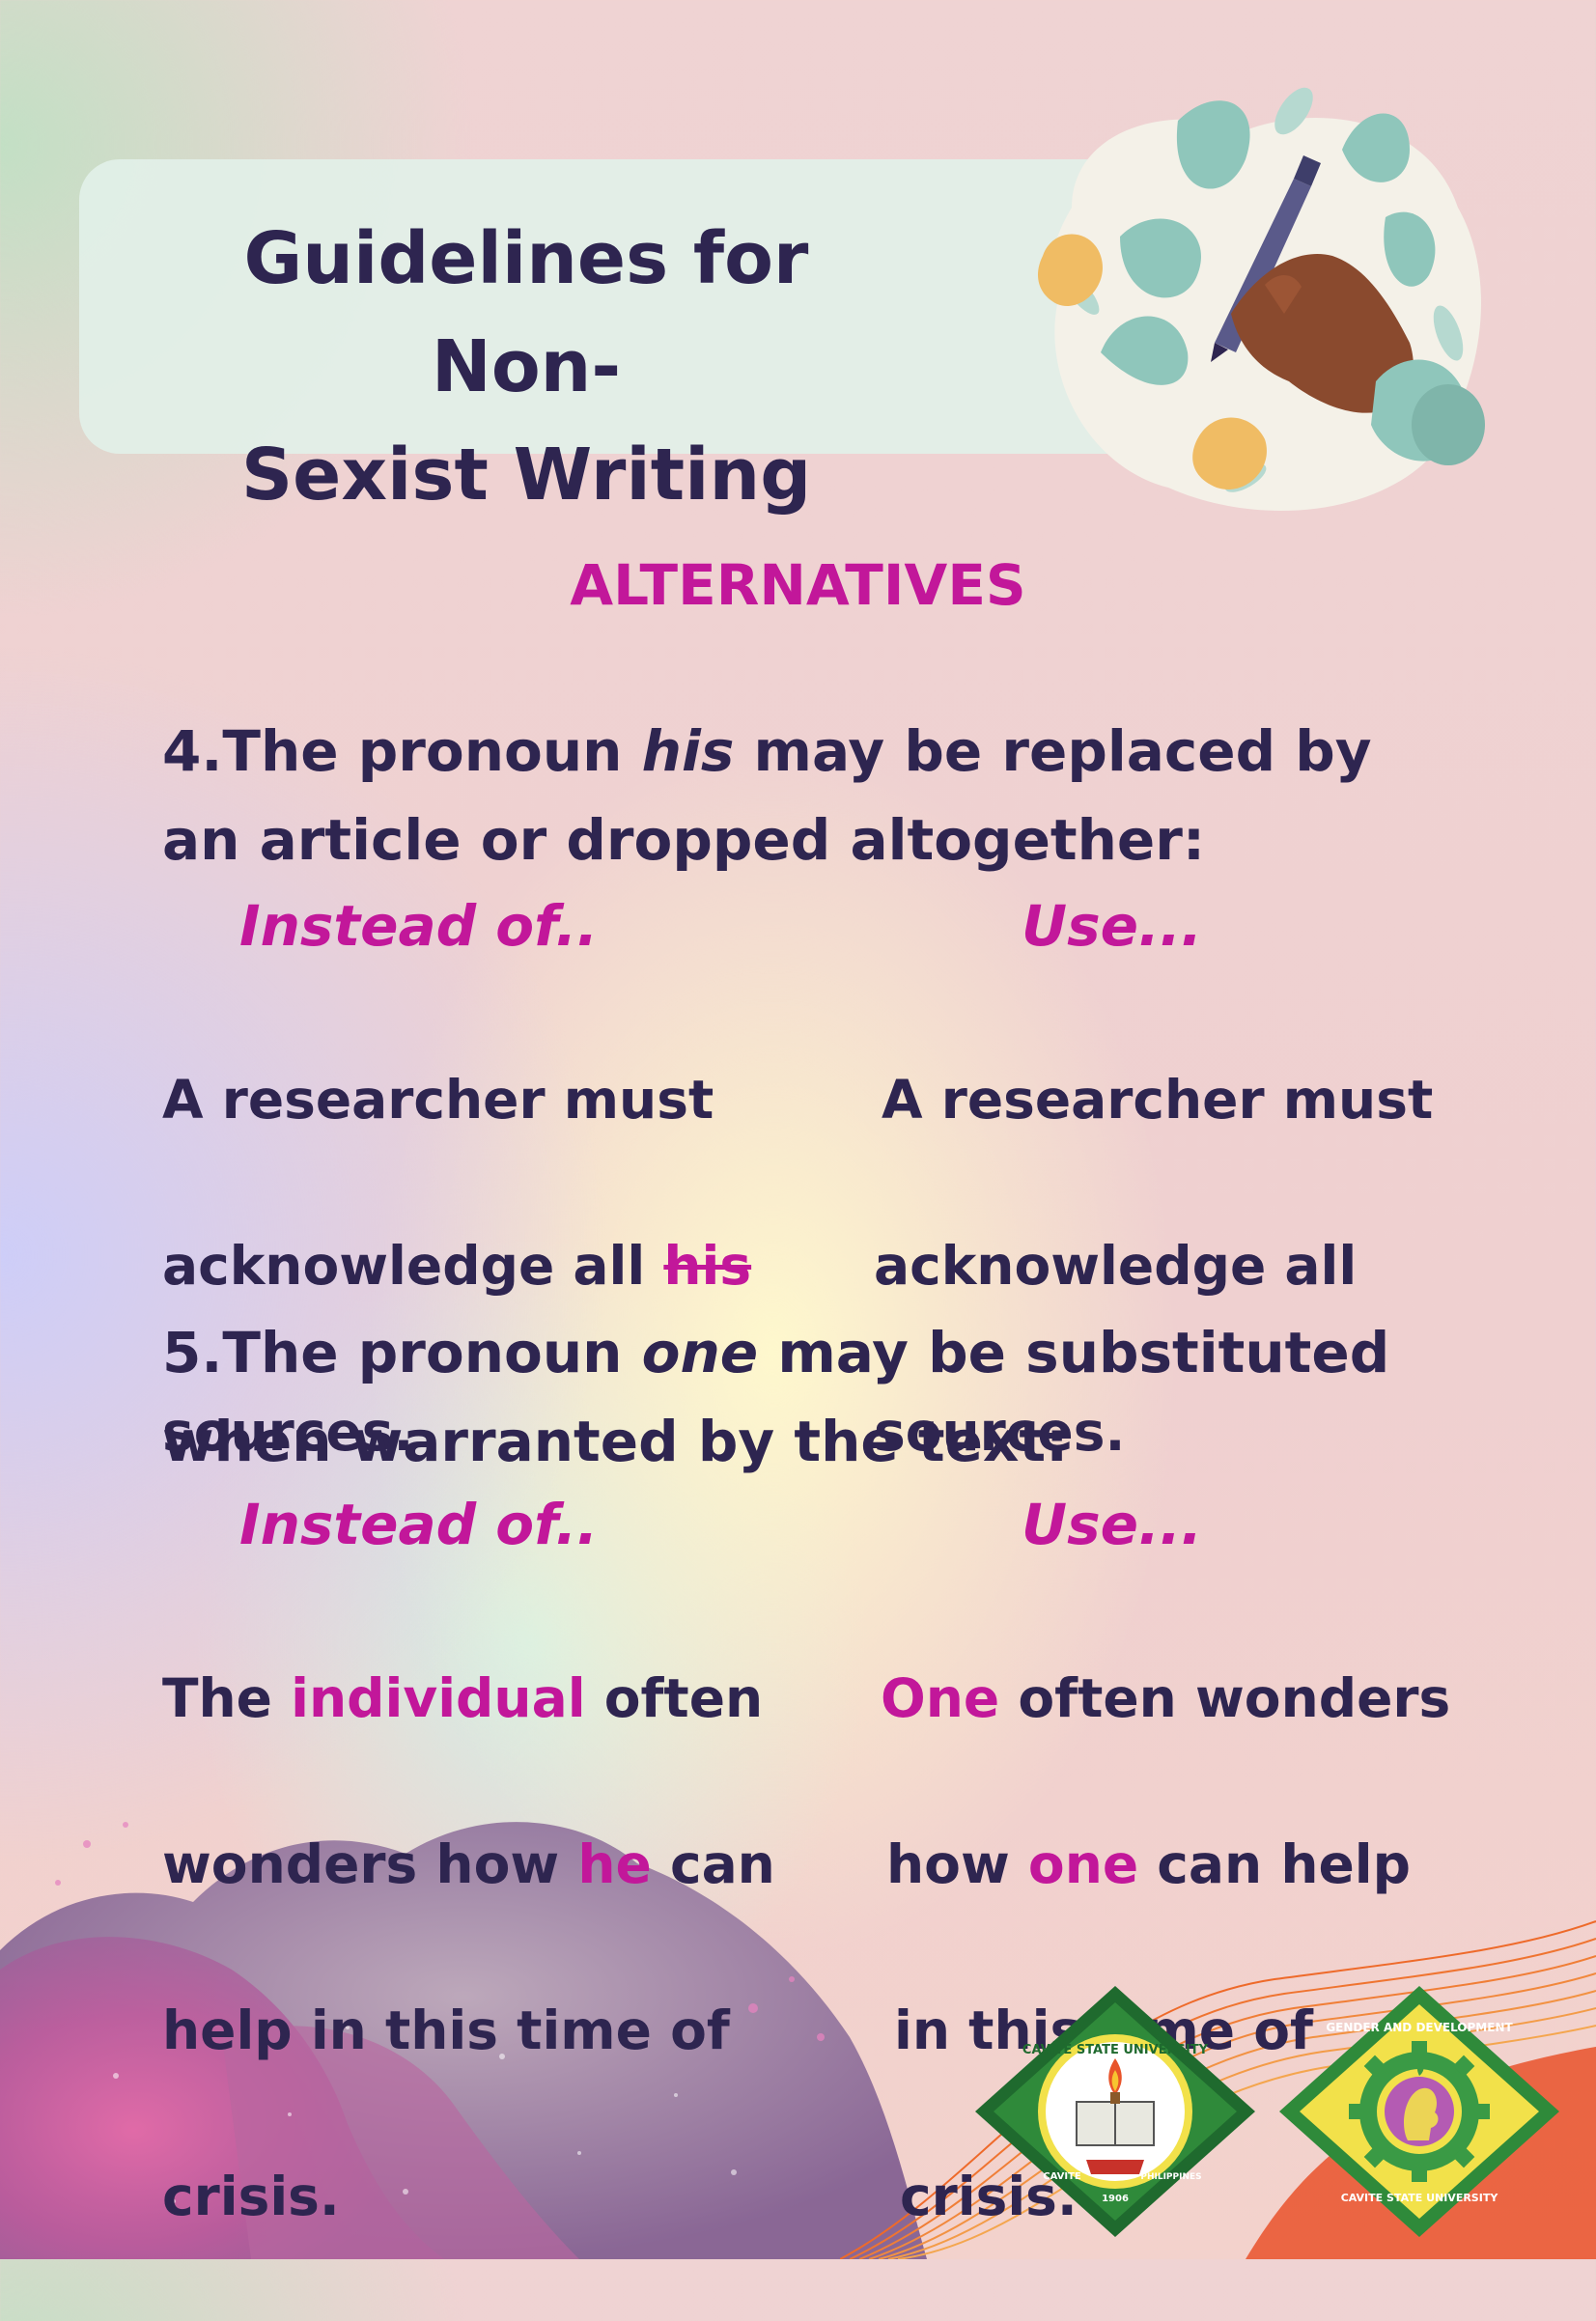  Describe the element at coordinates (1115, 2199) in the screenshot. I see `svg-text: 1906` at that location.